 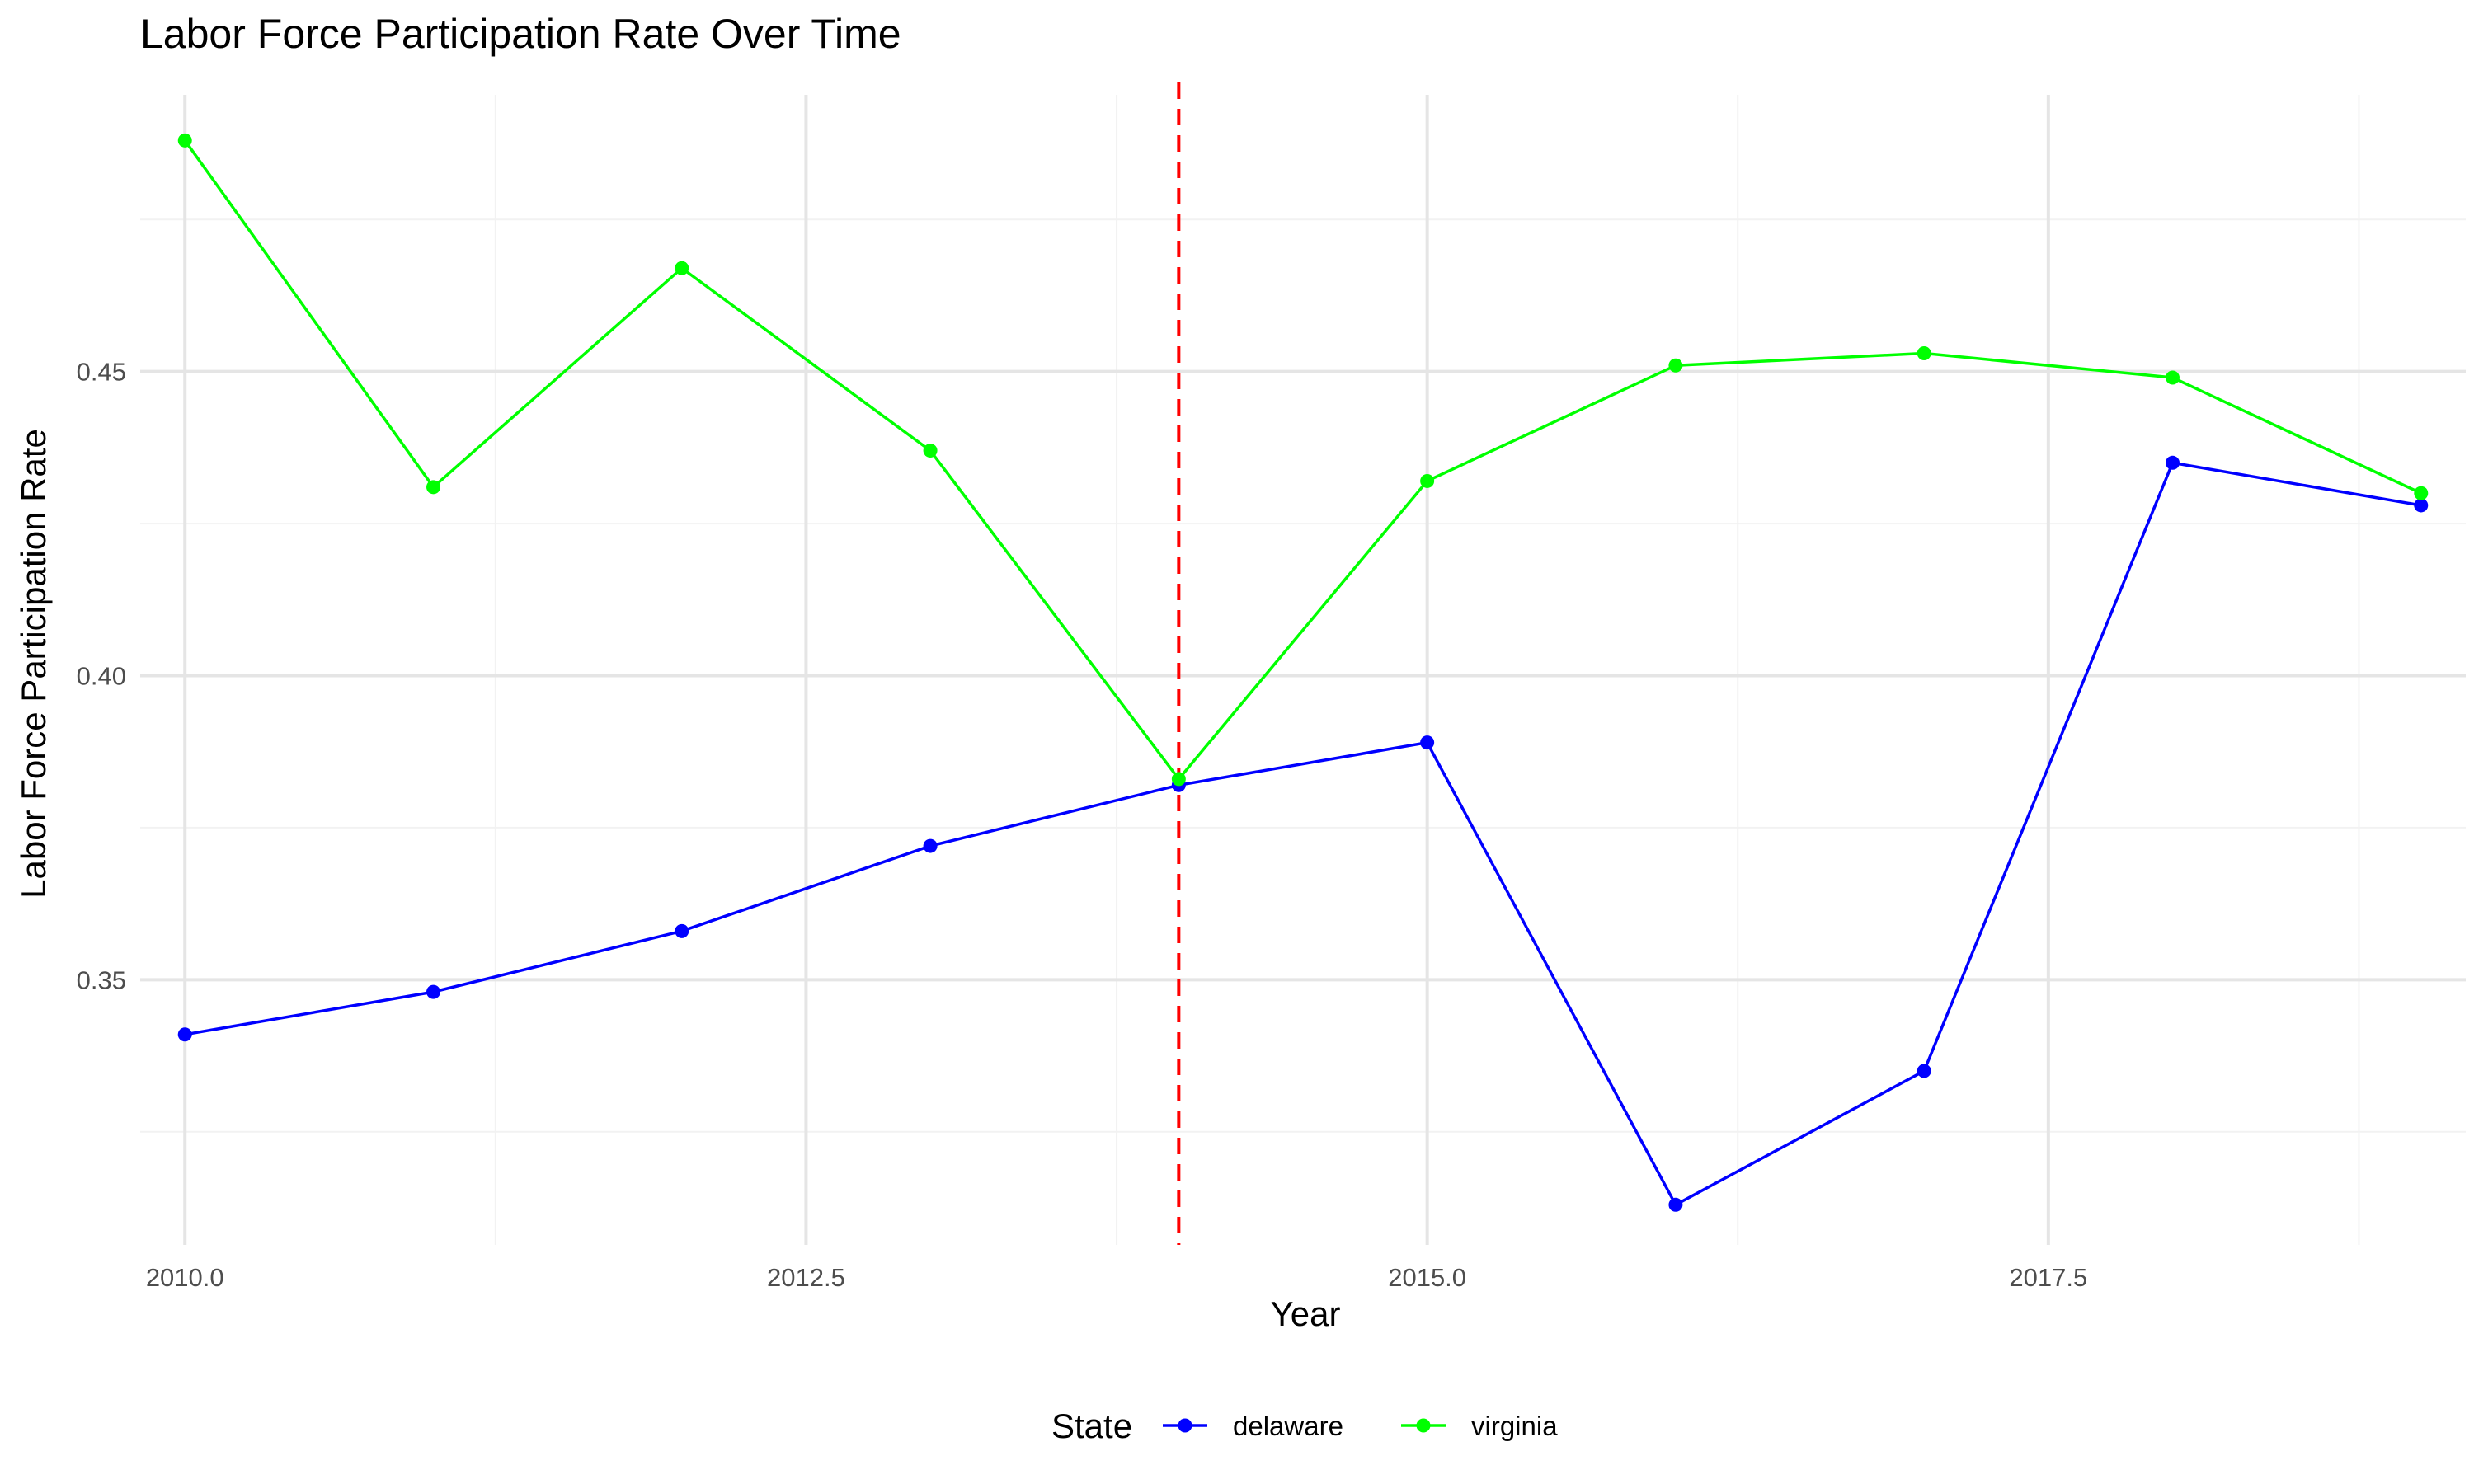 What do you see at coordinates (1427, 1277) in the screenshot?
I see `x-tick-label: 2015.0` at bounding box center [1427, 1277].